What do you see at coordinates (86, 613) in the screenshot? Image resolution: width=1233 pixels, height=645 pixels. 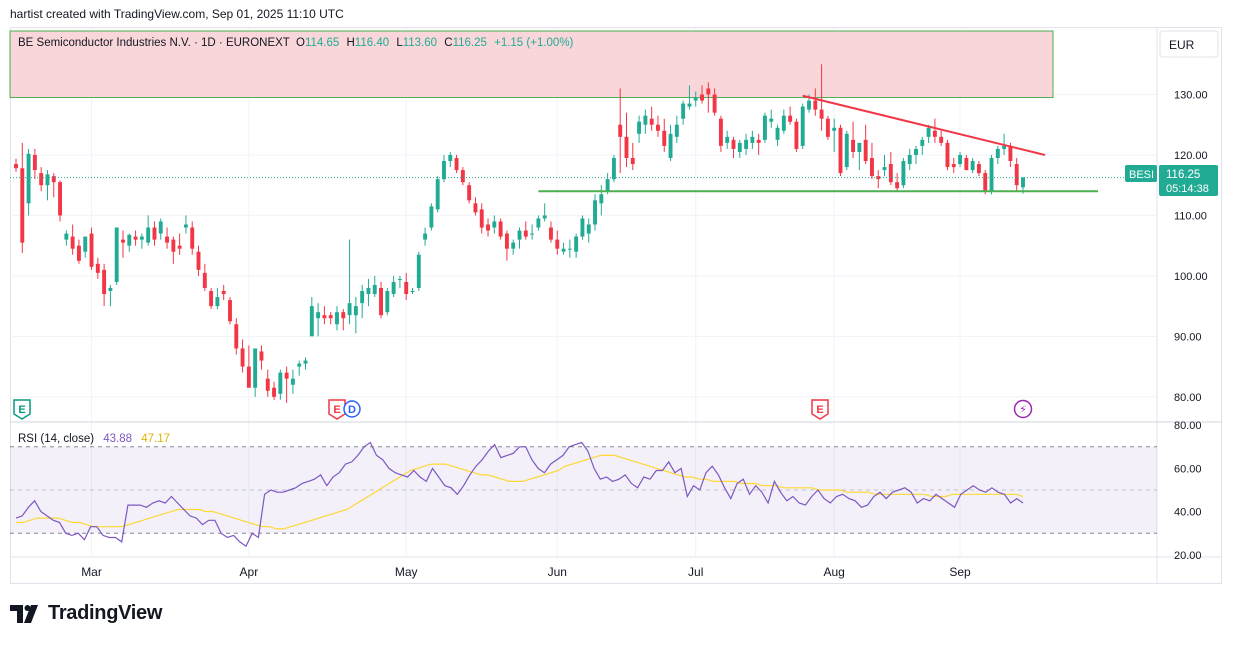 I see `brand-logo: TradingView` at bounding box center [86, 613].